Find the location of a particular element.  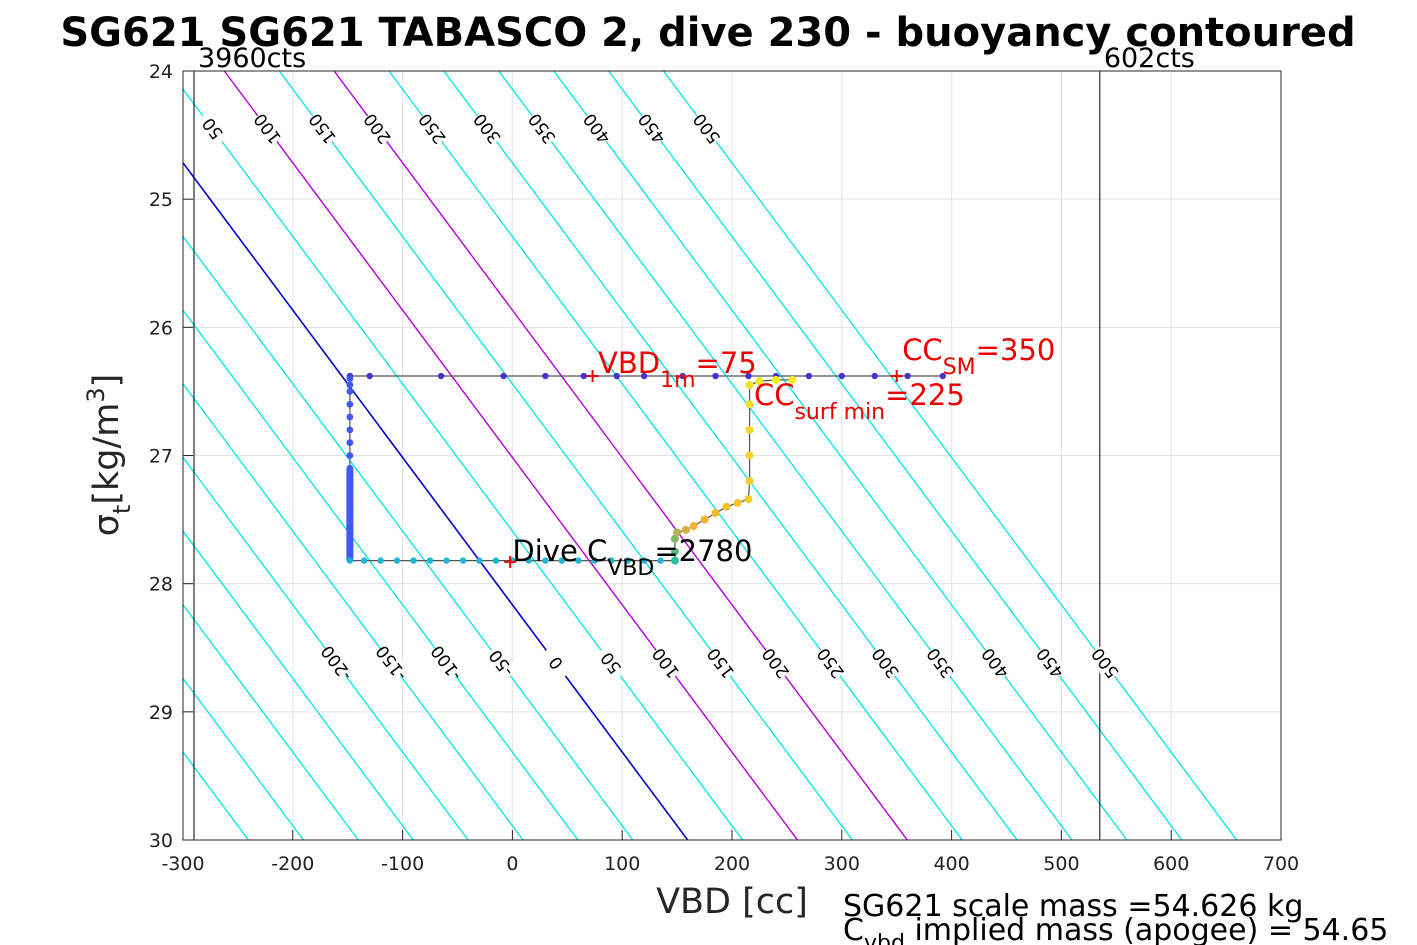

y-tick-label: 27 is located at coordinates (161, 457).